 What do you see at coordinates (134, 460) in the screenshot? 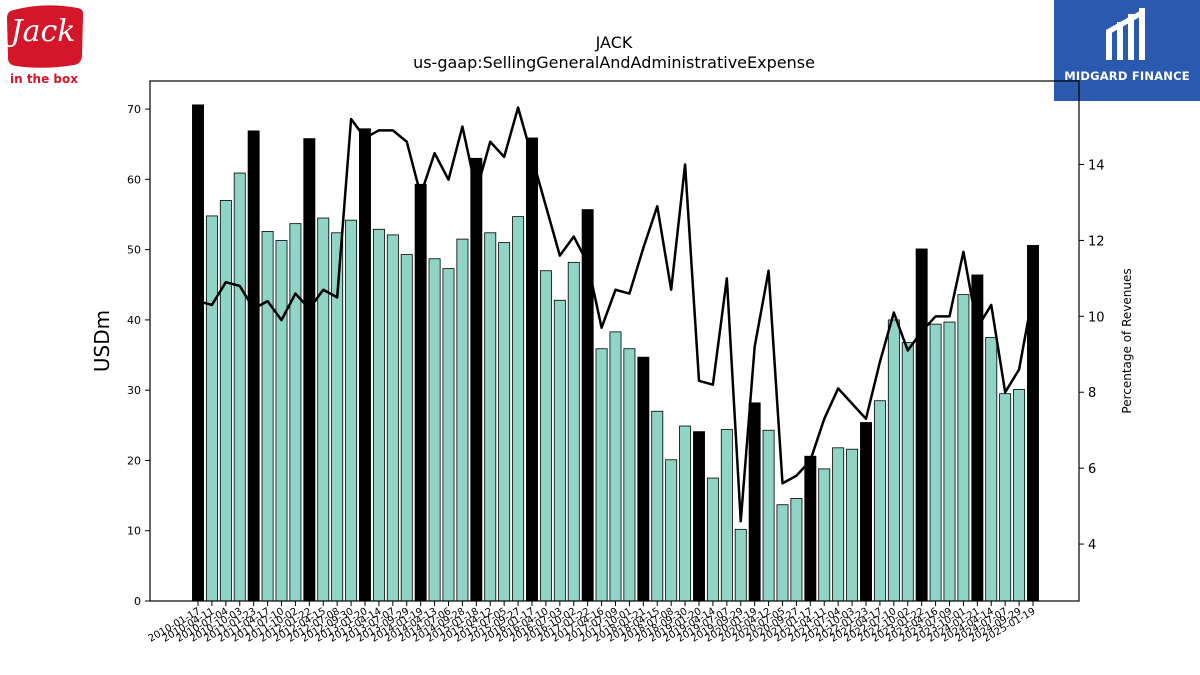
I see `y-tick-label: 20` at bounding box center [134, 460].